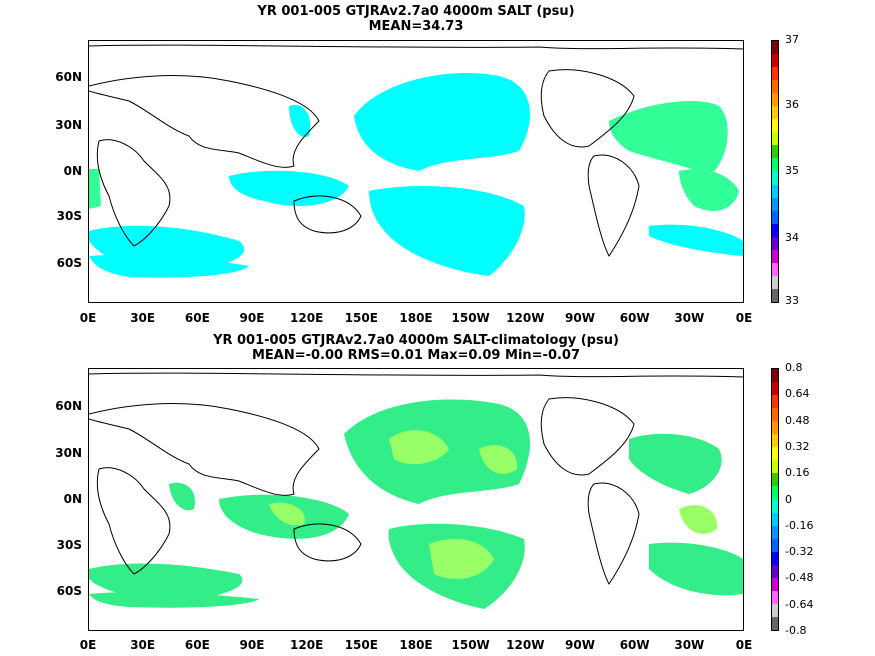 The height and width of the screenshot is (656, 875). I want to click on top-lat-label: 30S, so click(69, 216).